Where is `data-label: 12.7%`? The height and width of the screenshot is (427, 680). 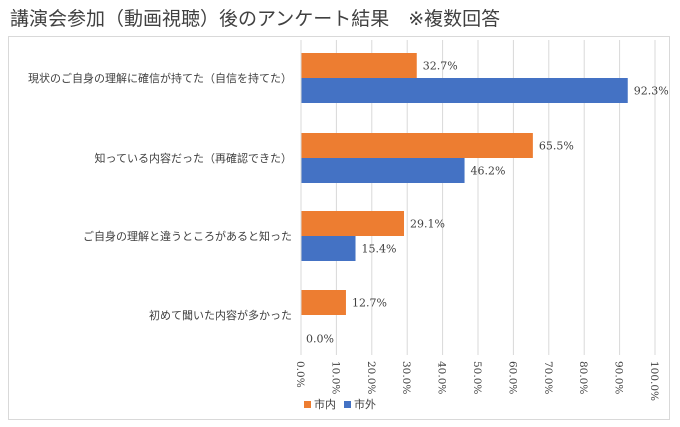 data-label: 12.7% is located at coordinates (369, 303).